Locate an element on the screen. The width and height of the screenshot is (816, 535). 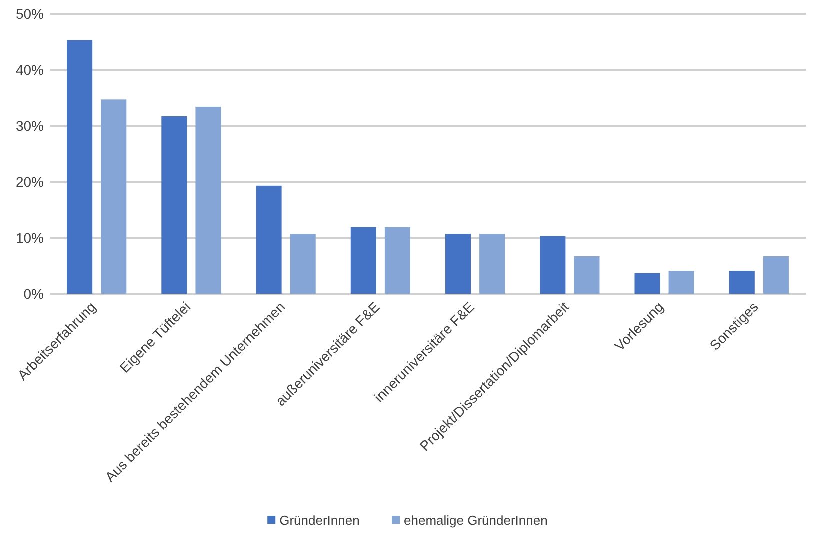
y-tick-label: 30% is located at coordinates (30, 126).